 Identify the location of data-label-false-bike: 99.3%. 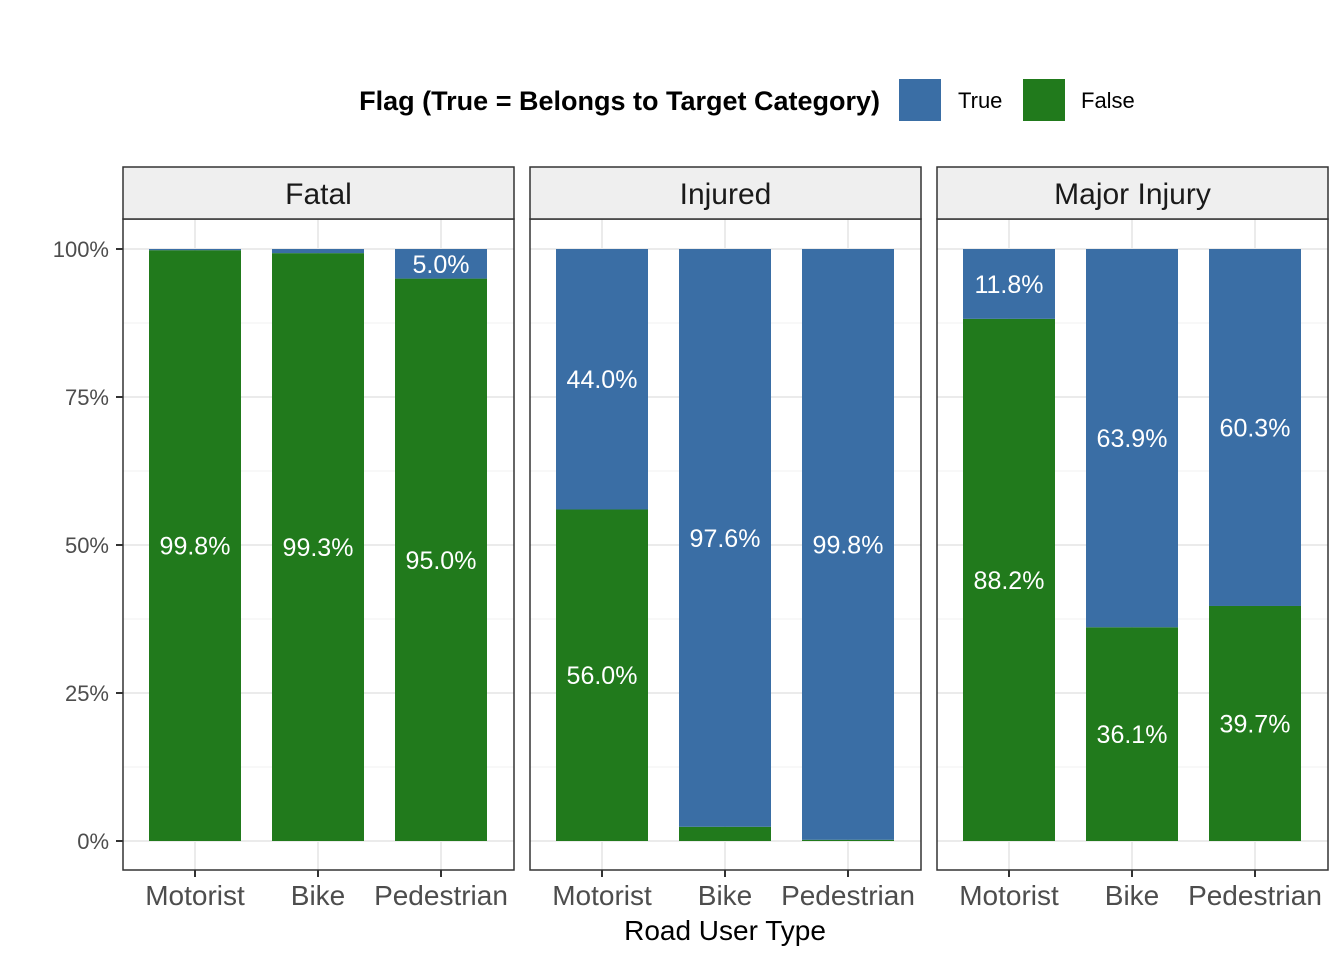
(318, 548).